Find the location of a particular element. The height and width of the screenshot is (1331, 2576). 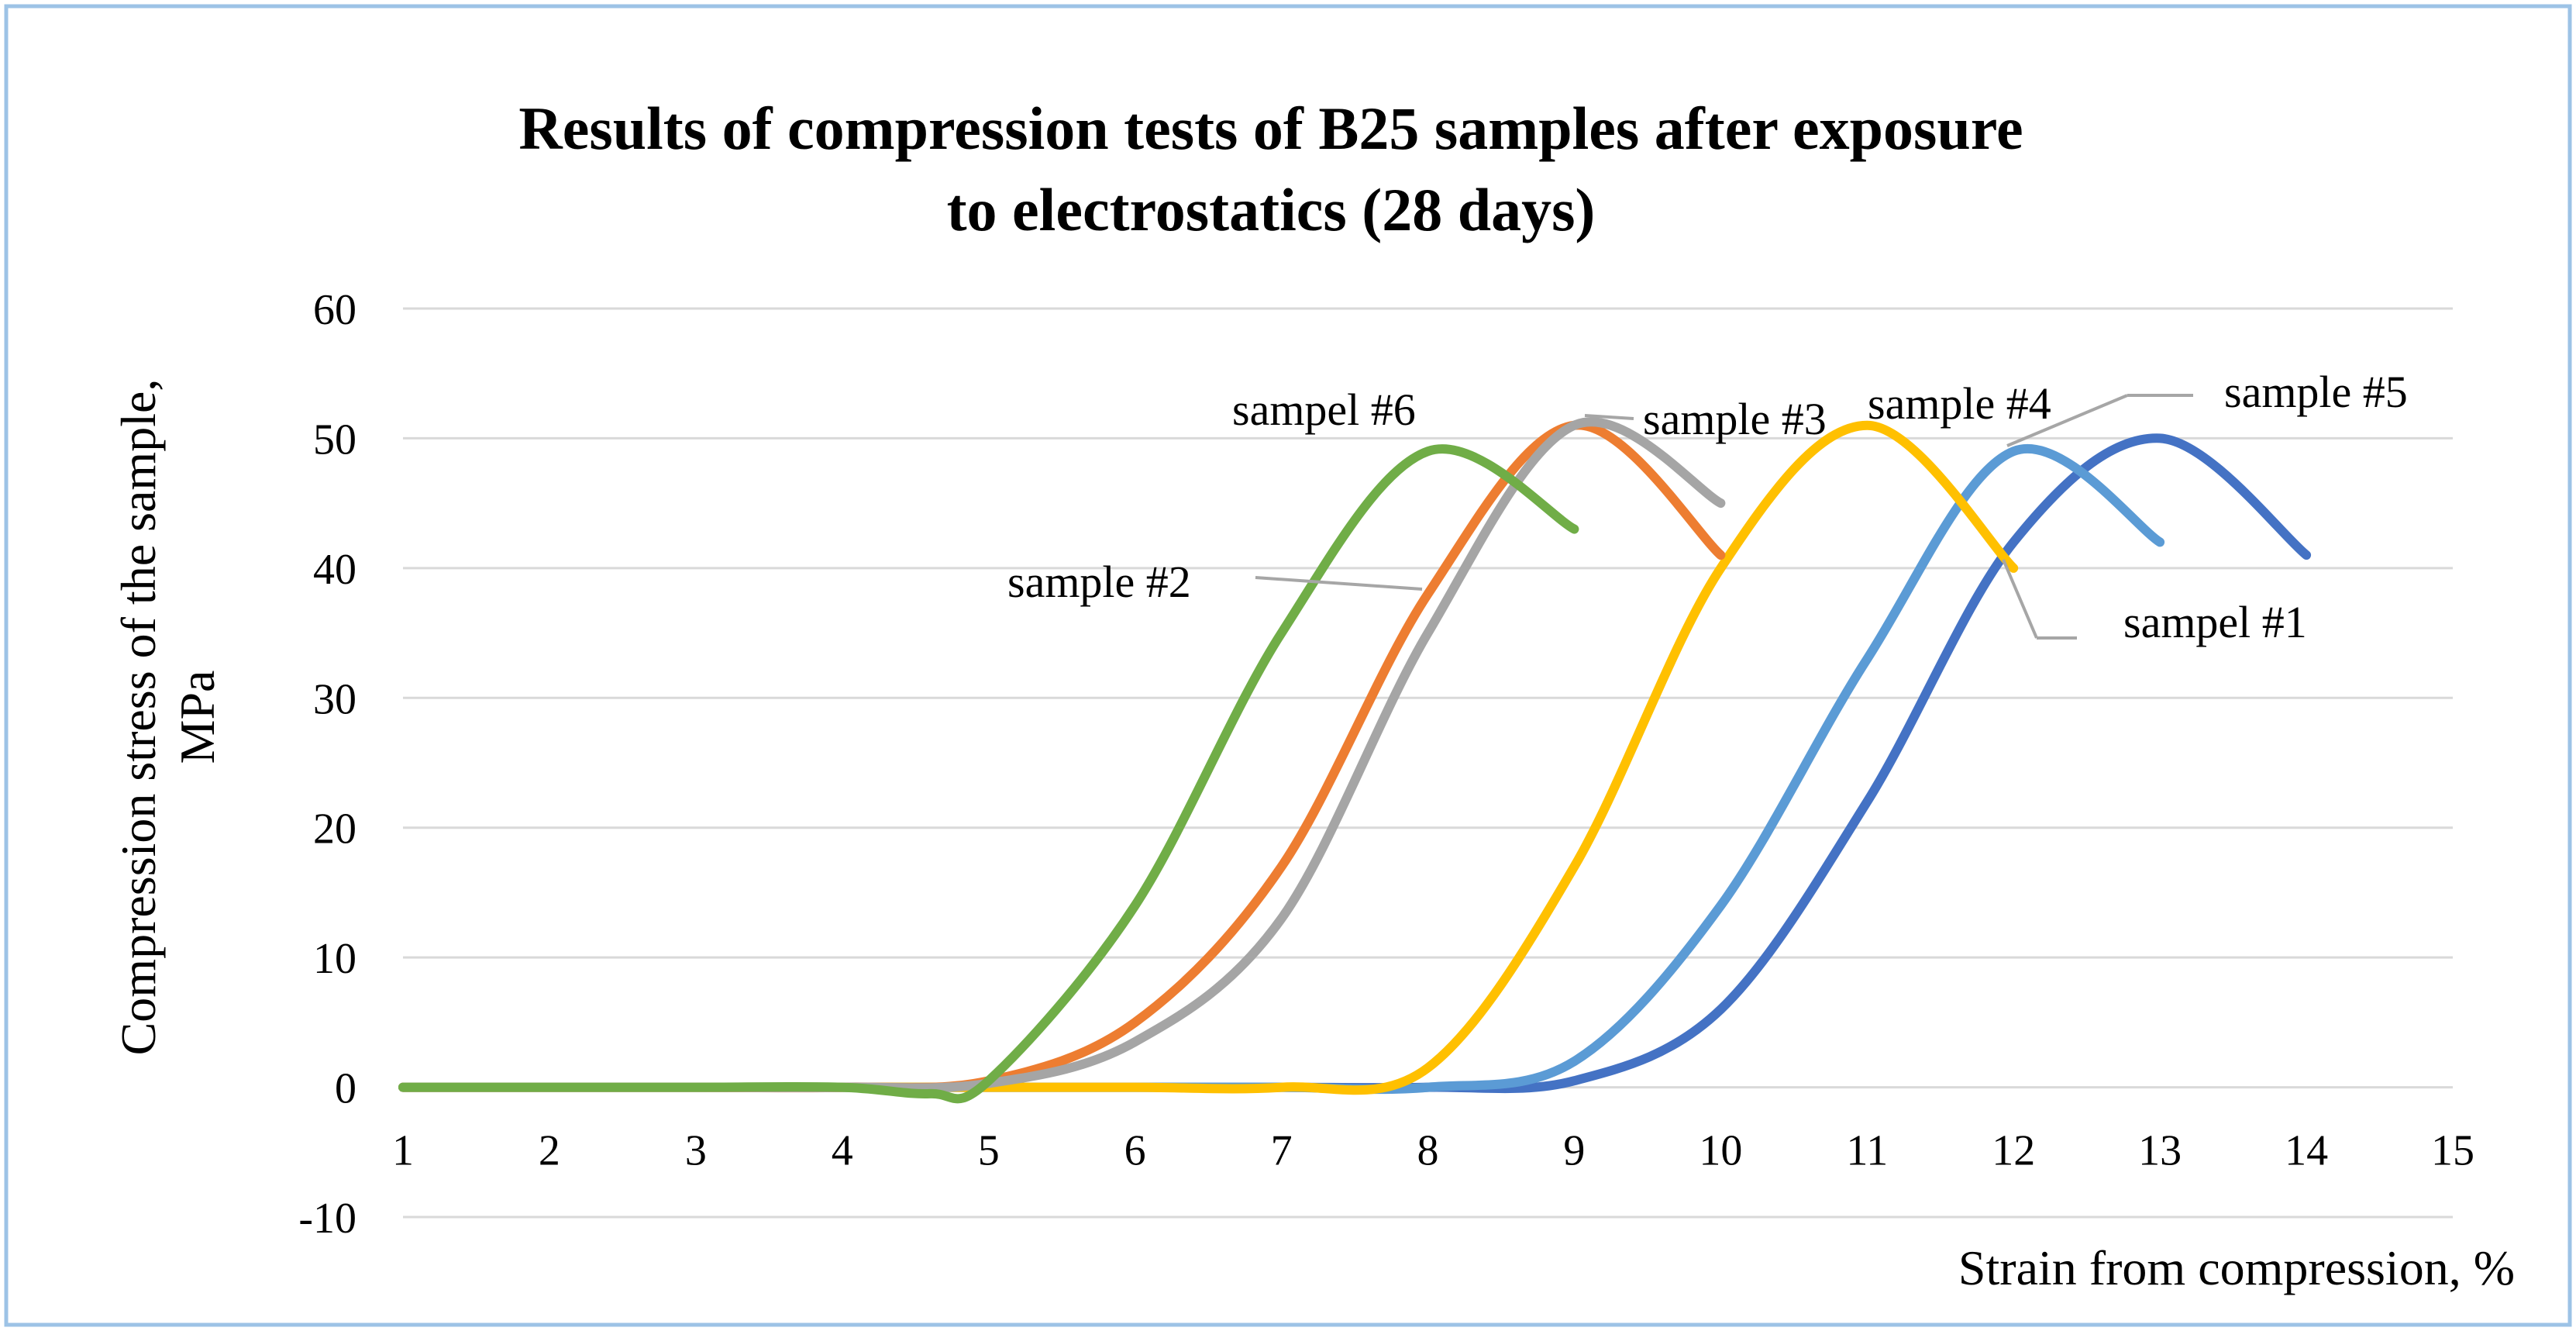

y-axis-title-line-2: MPa is located at coordinates (197, 718).